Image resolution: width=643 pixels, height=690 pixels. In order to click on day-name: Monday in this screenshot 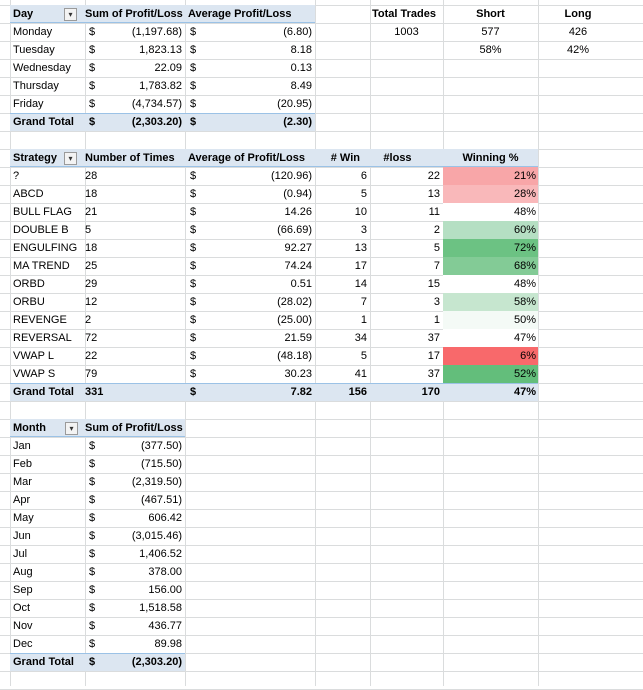, I will do `click(33, 32)`.